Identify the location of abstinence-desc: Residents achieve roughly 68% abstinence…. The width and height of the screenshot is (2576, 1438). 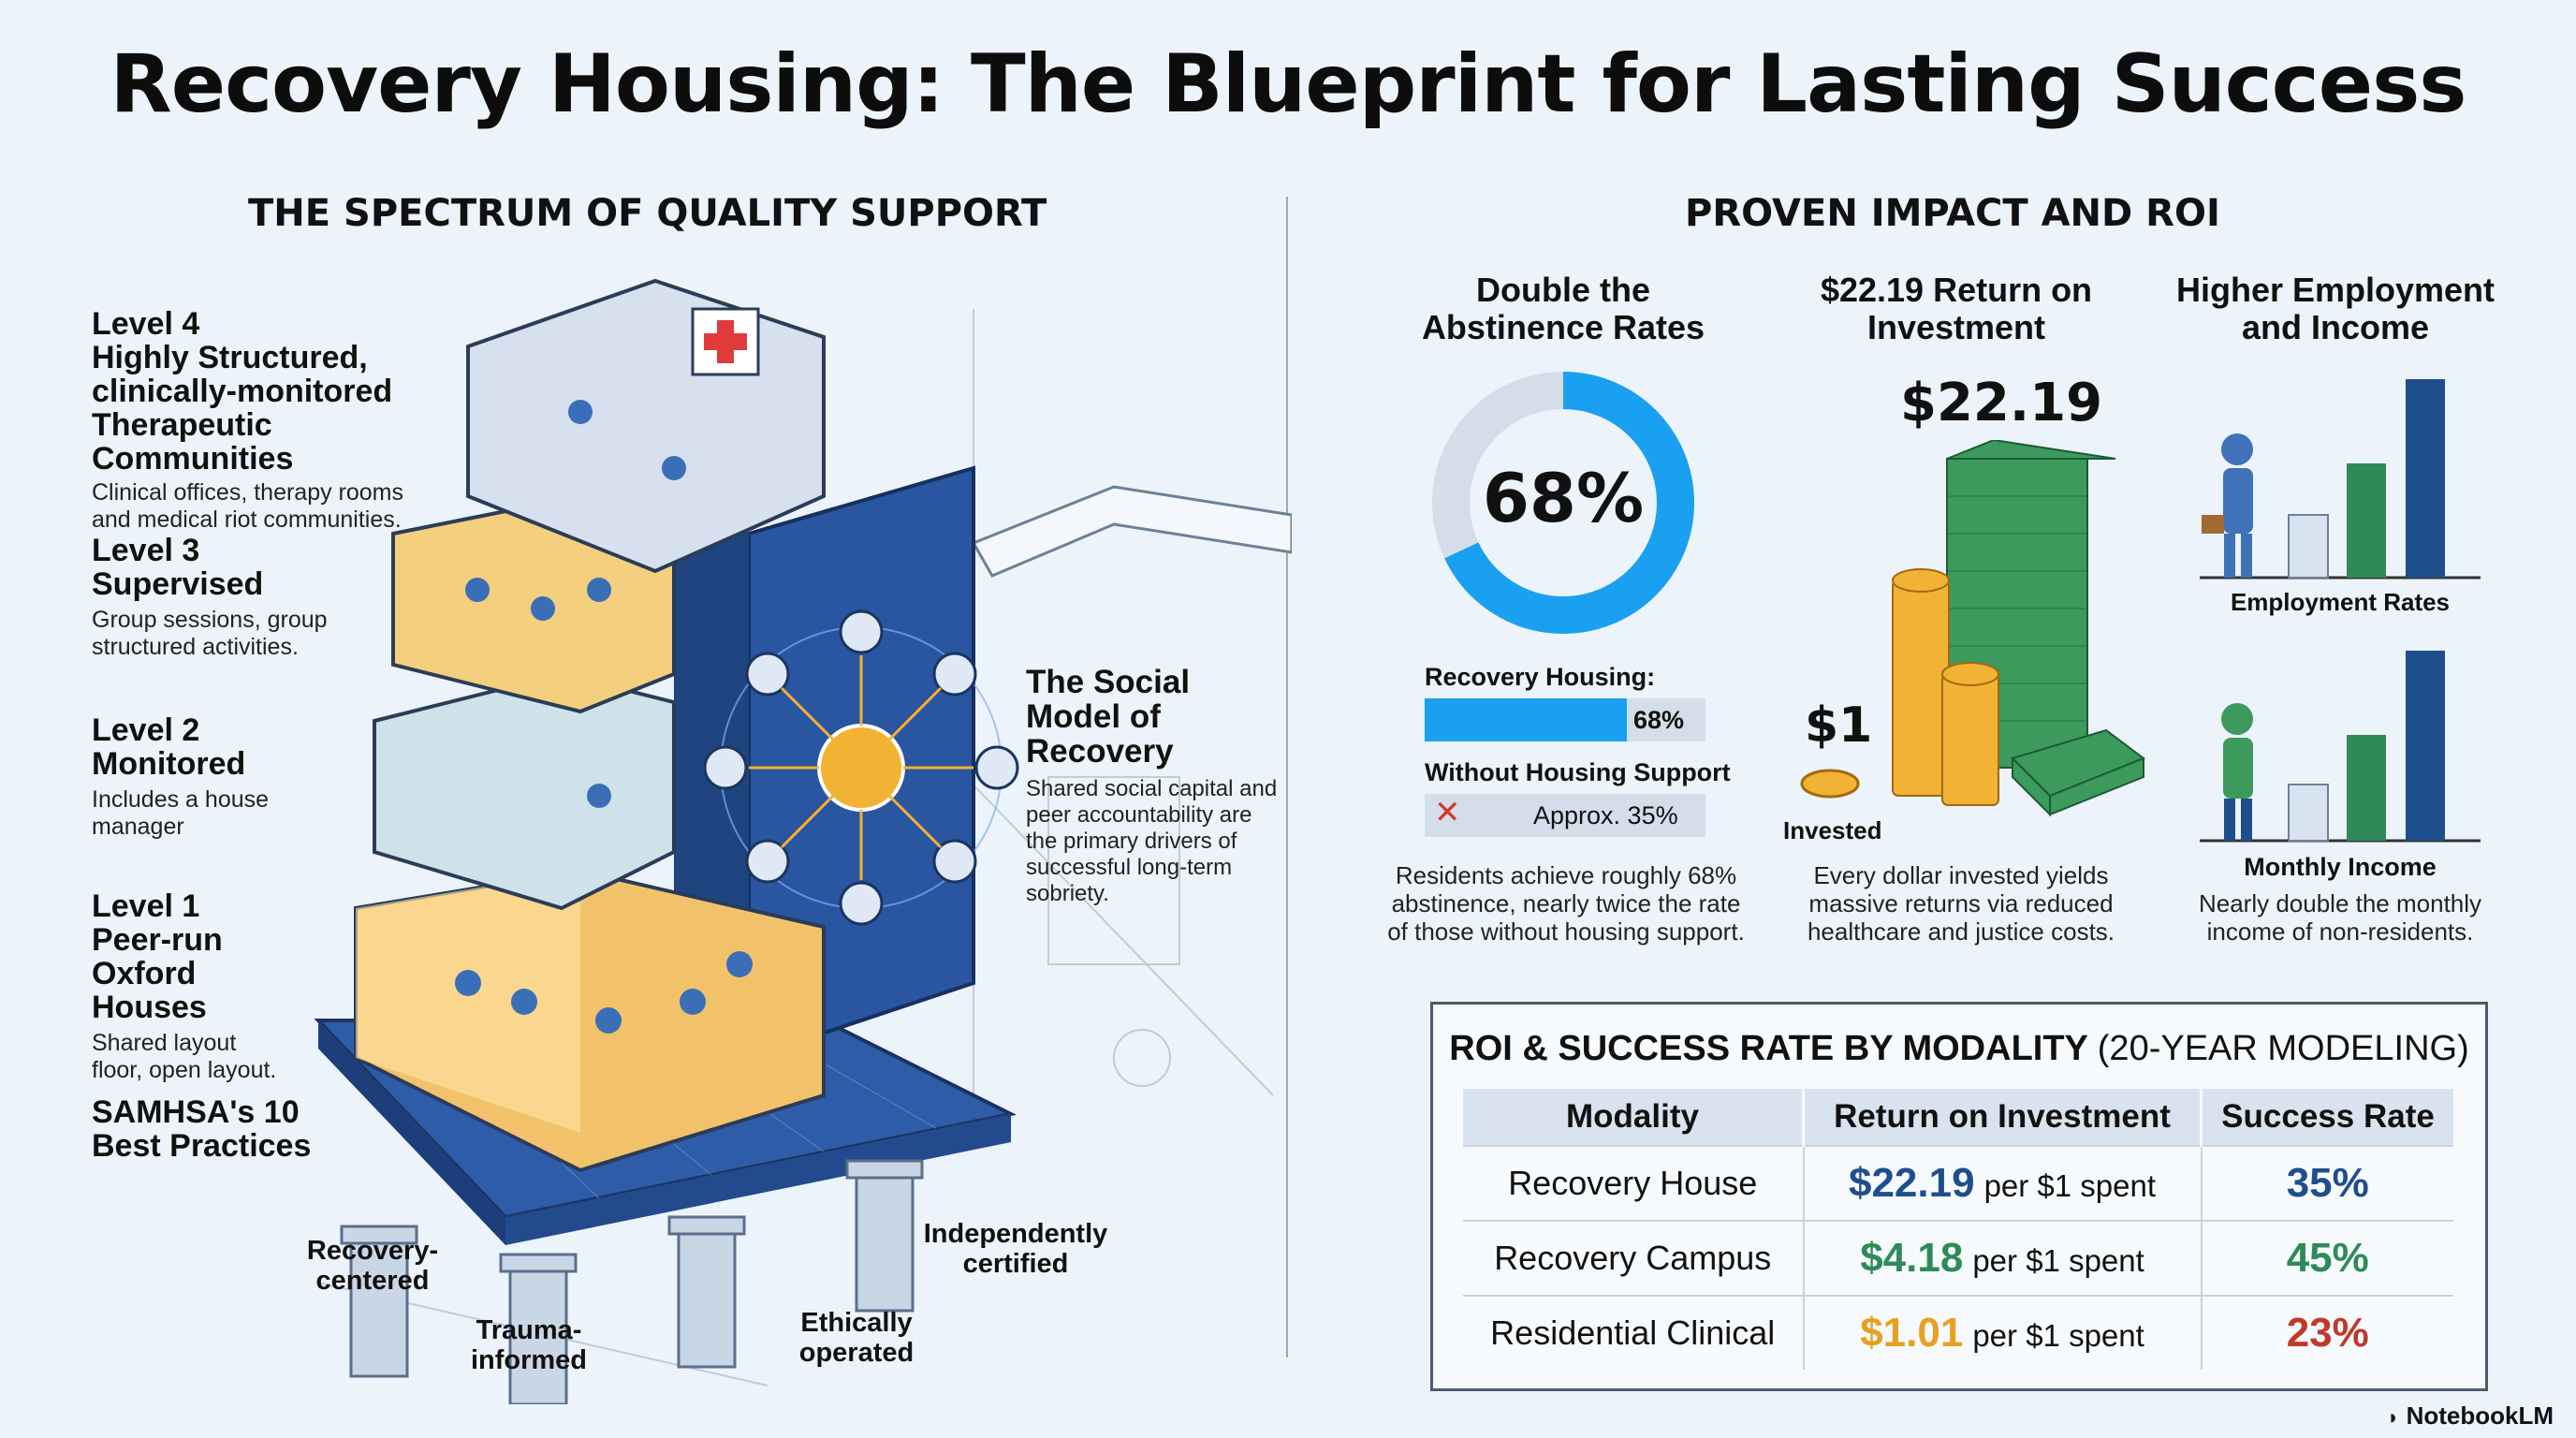
(1566, 903).